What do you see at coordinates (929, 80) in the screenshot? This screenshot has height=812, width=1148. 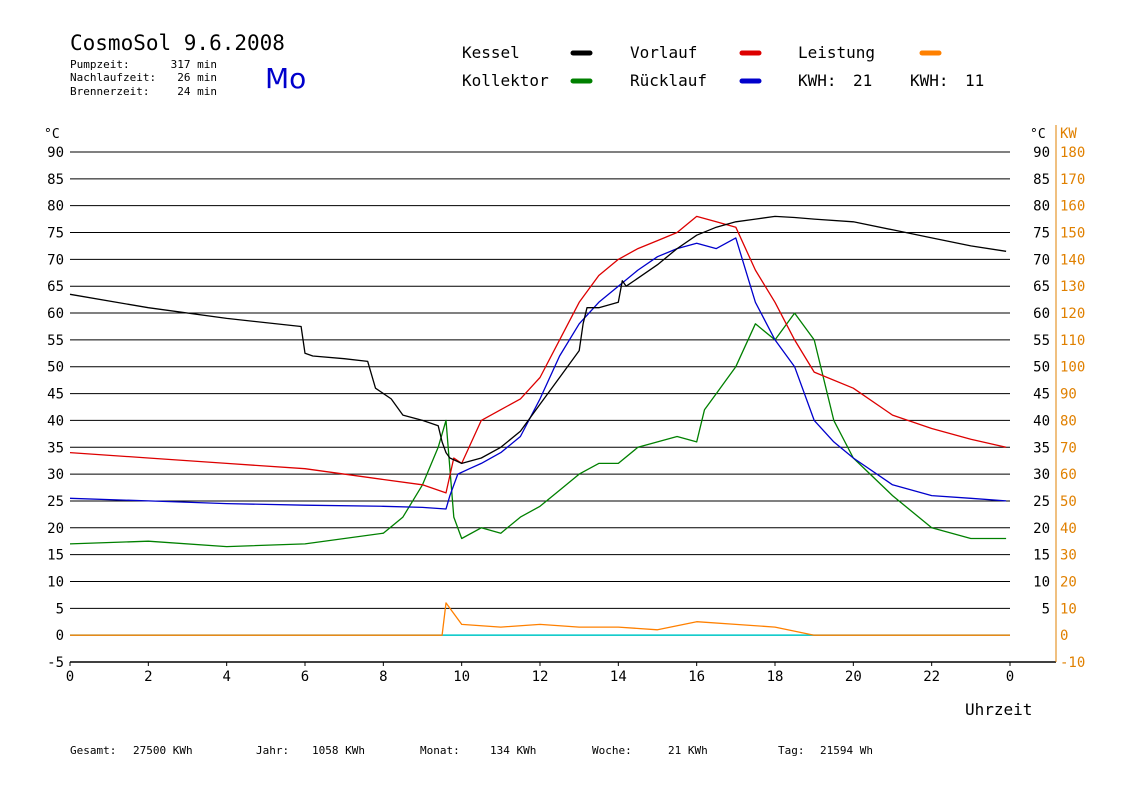 I see `kwh-purple-label: KWH:` at bounding box center [929, 80].